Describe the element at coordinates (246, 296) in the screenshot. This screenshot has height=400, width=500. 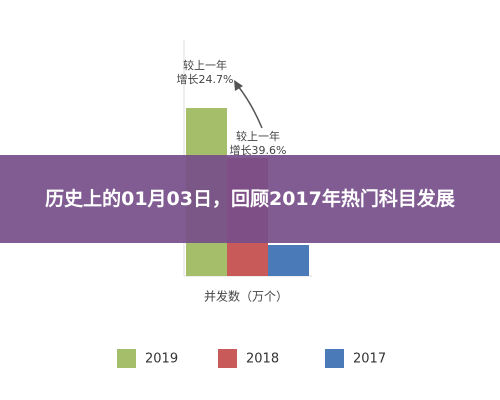
I see `x-axis-label: 并发数（万个）` at that location.